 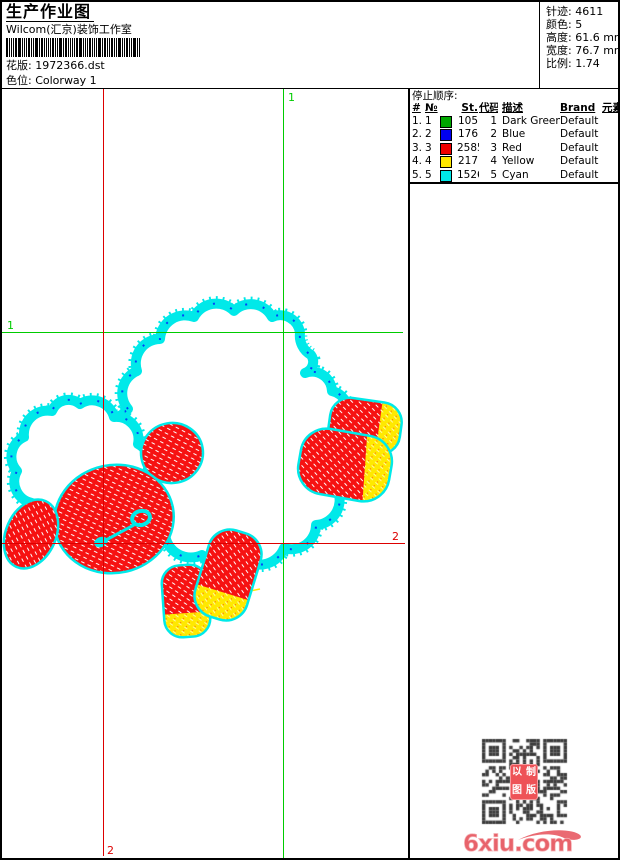 I want to click on front-leg-right, so click(x=226, y=577).